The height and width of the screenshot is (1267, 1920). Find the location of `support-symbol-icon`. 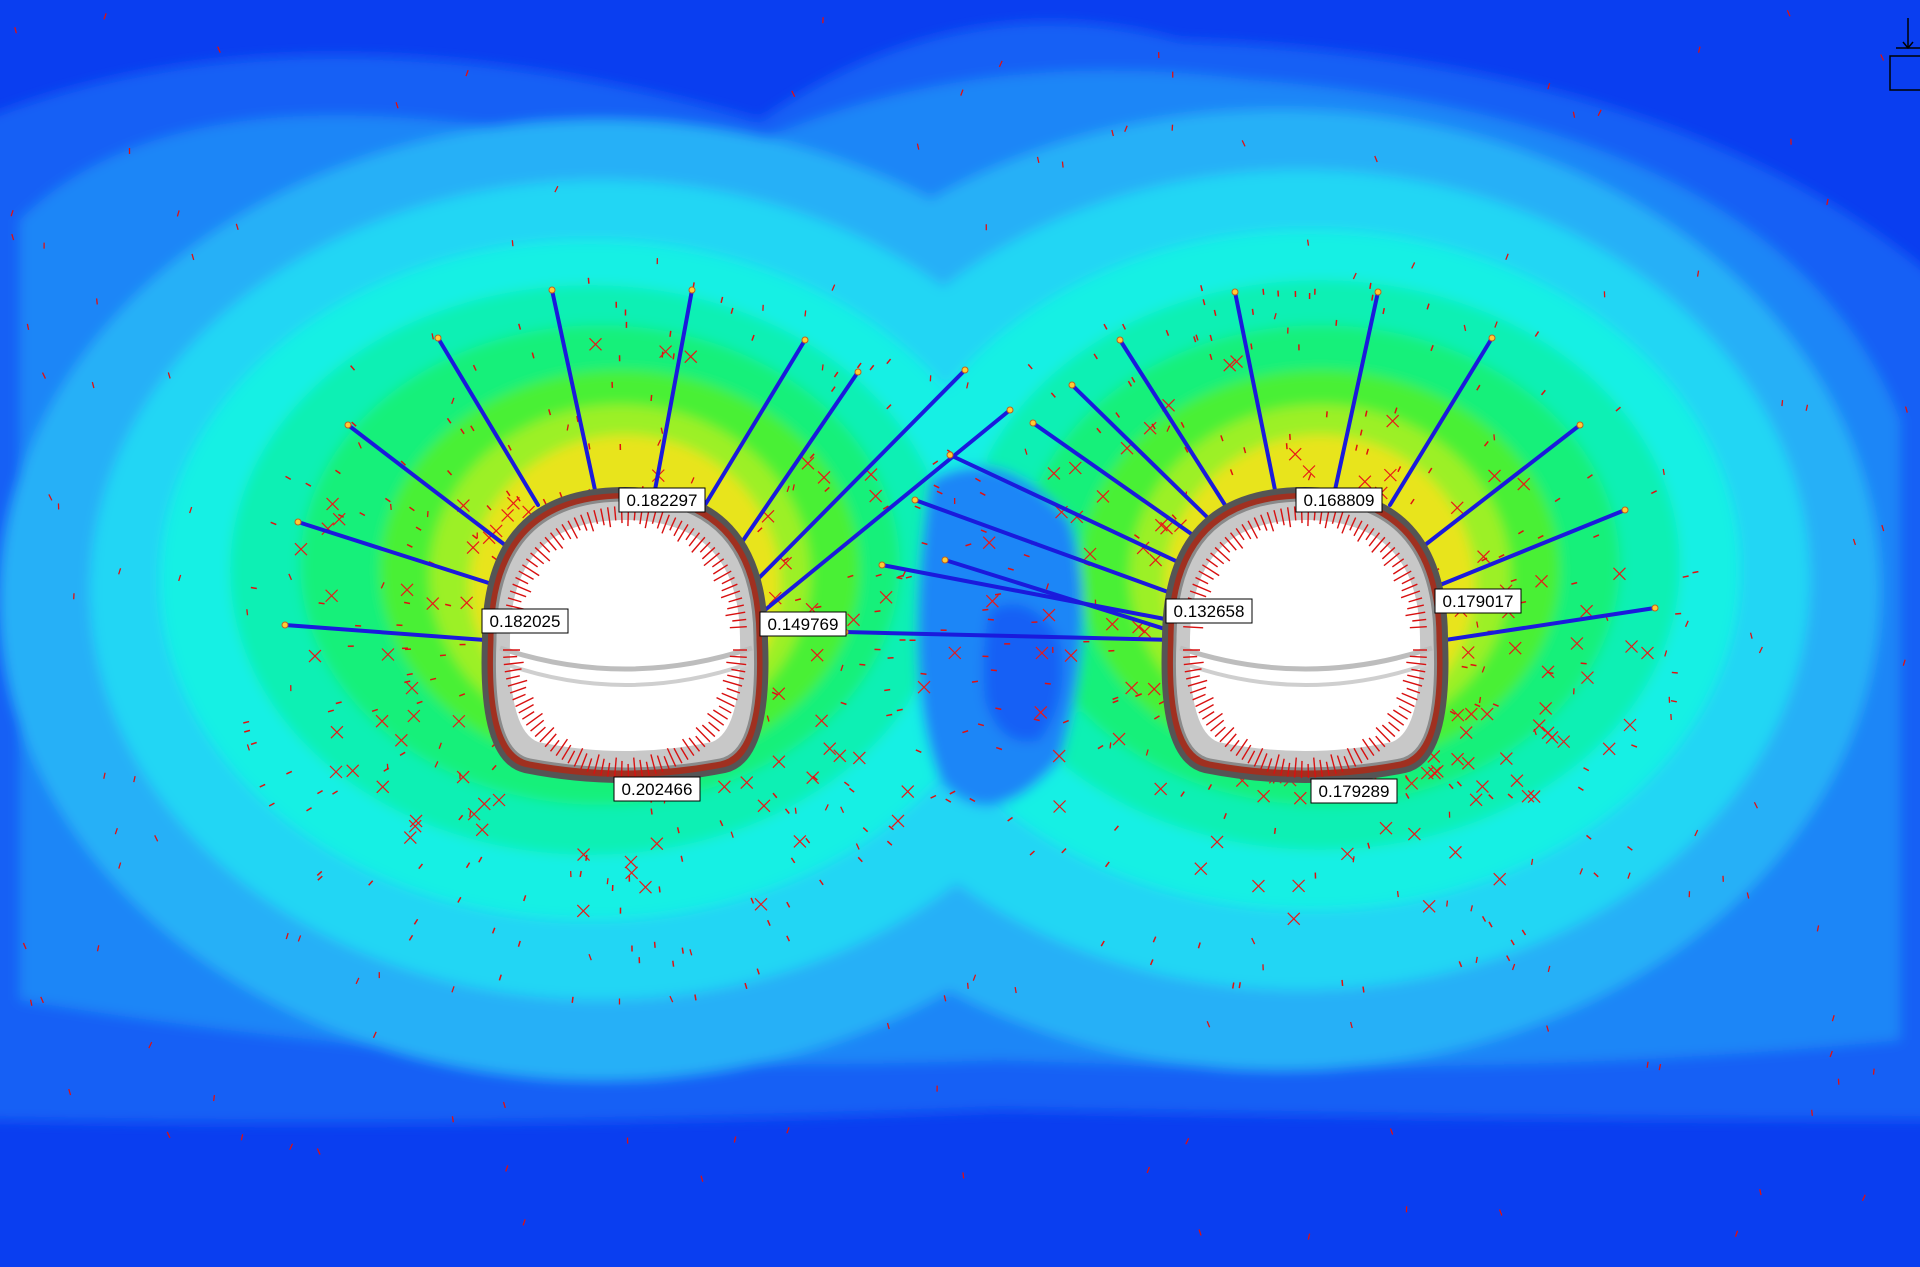

support-symbol-icon is located at coordinates (1904, 54).